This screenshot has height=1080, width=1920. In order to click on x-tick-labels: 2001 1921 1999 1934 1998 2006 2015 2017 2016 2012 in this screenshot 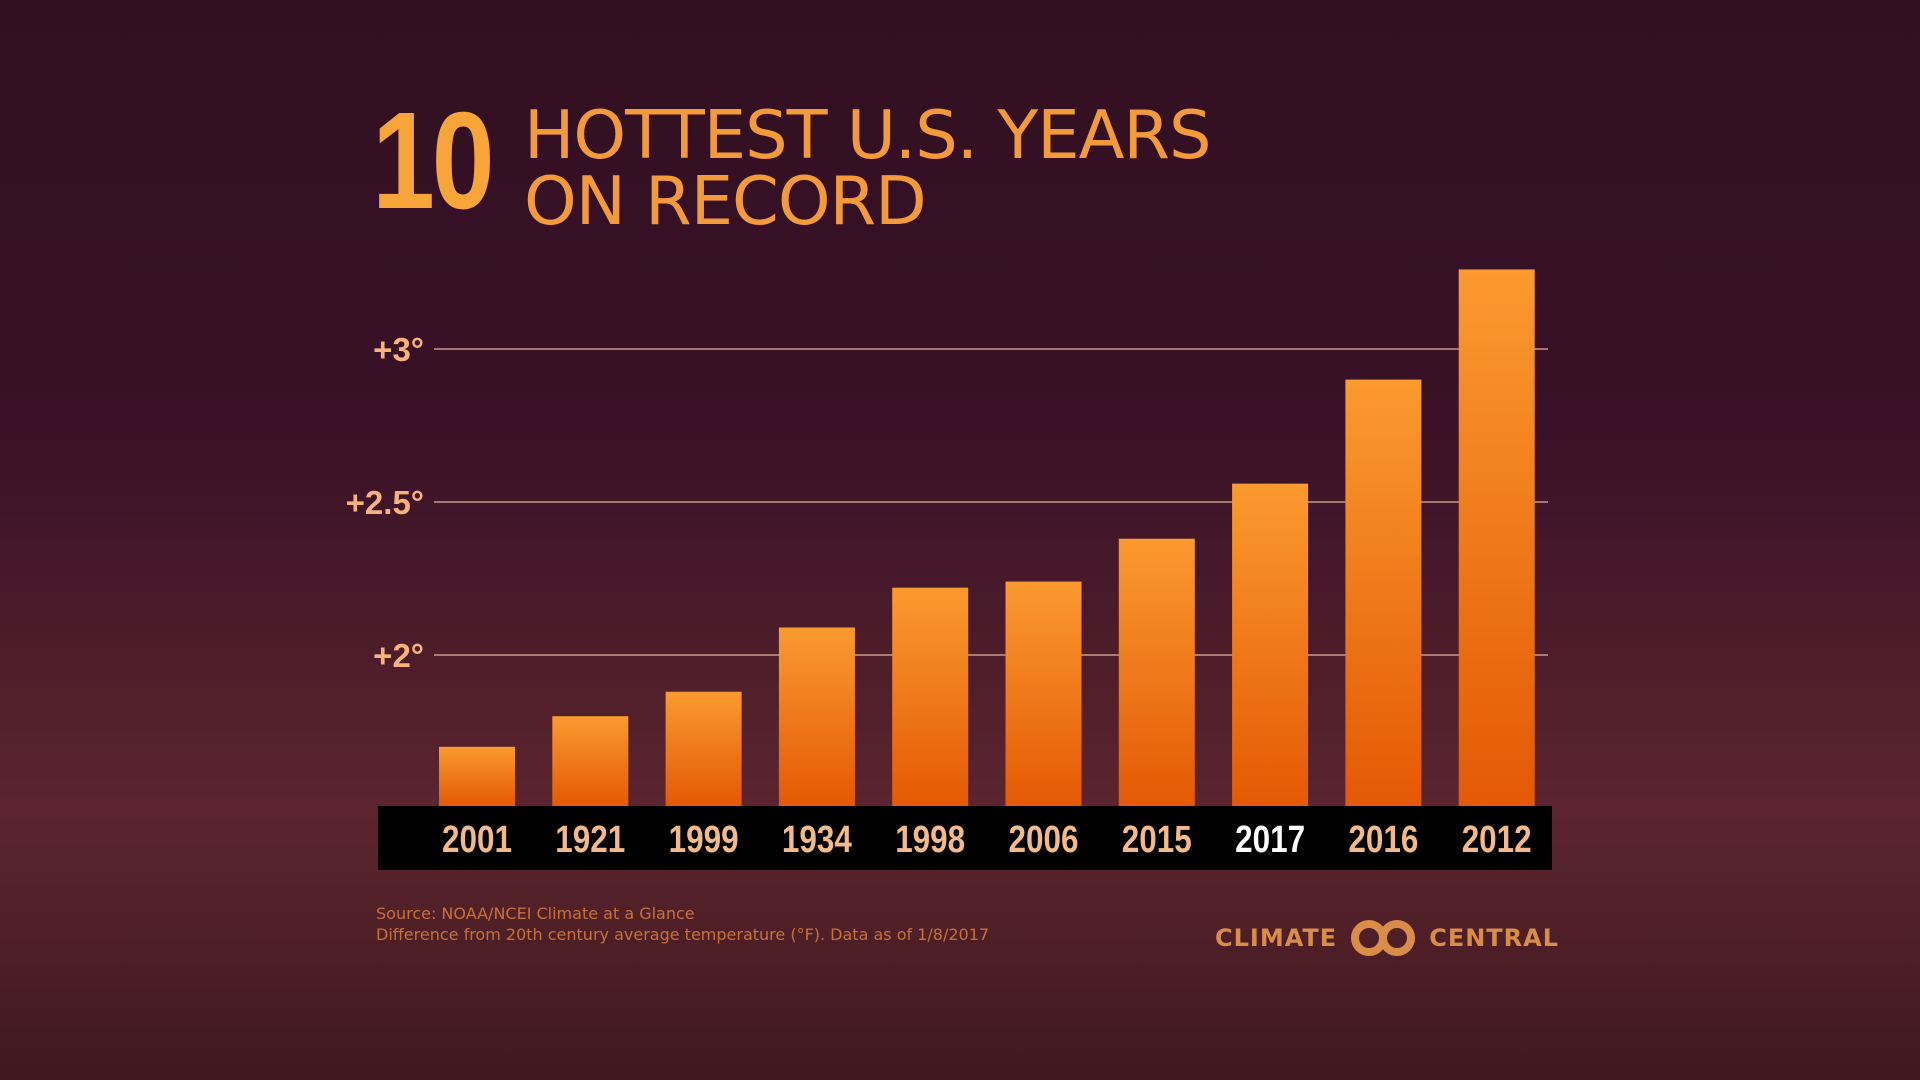, I will do `click(987, 840)`.